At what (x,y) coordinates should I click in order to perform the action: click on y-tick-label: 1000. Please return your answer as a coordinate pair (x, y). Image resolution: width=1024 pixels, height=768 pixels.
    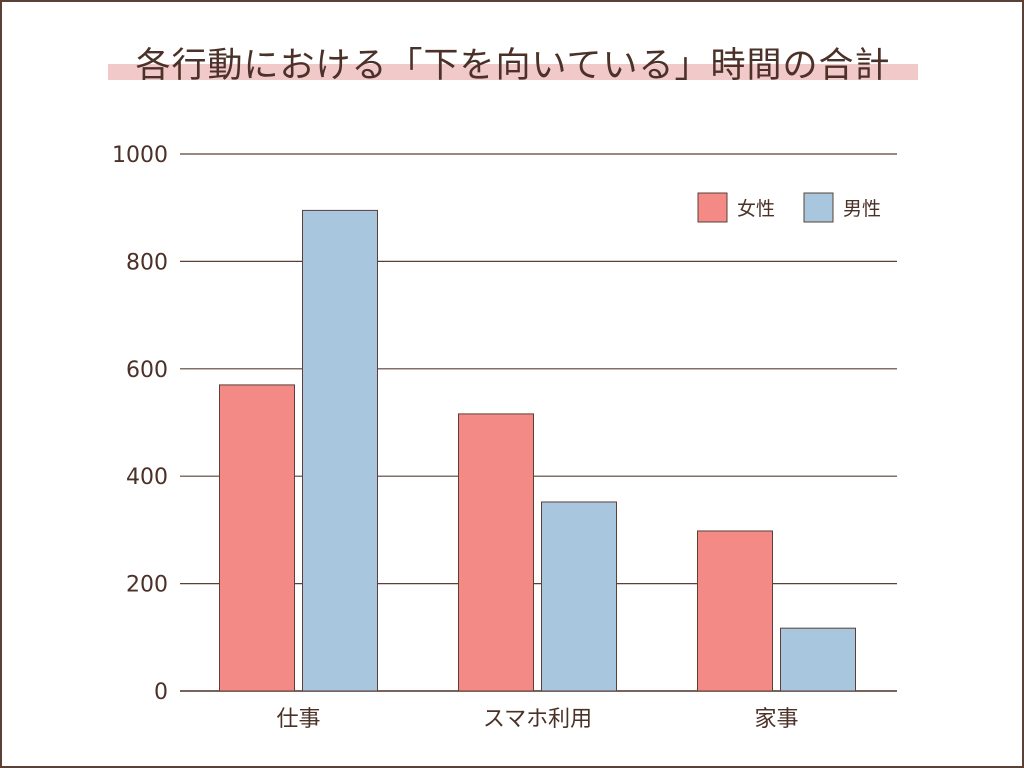
    Looking at the image, I should click on (140, 155).